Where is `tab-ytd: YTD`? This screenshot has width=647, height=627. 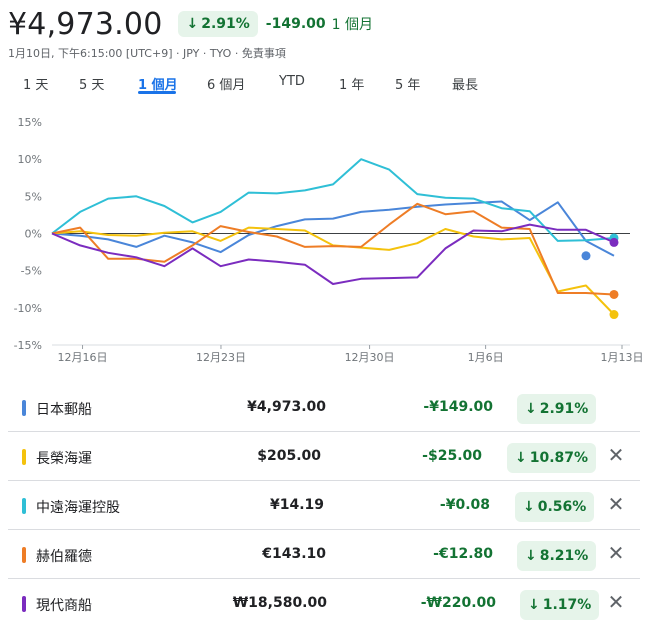 tab-ytd: YTD is located at coordinates (292, 81).